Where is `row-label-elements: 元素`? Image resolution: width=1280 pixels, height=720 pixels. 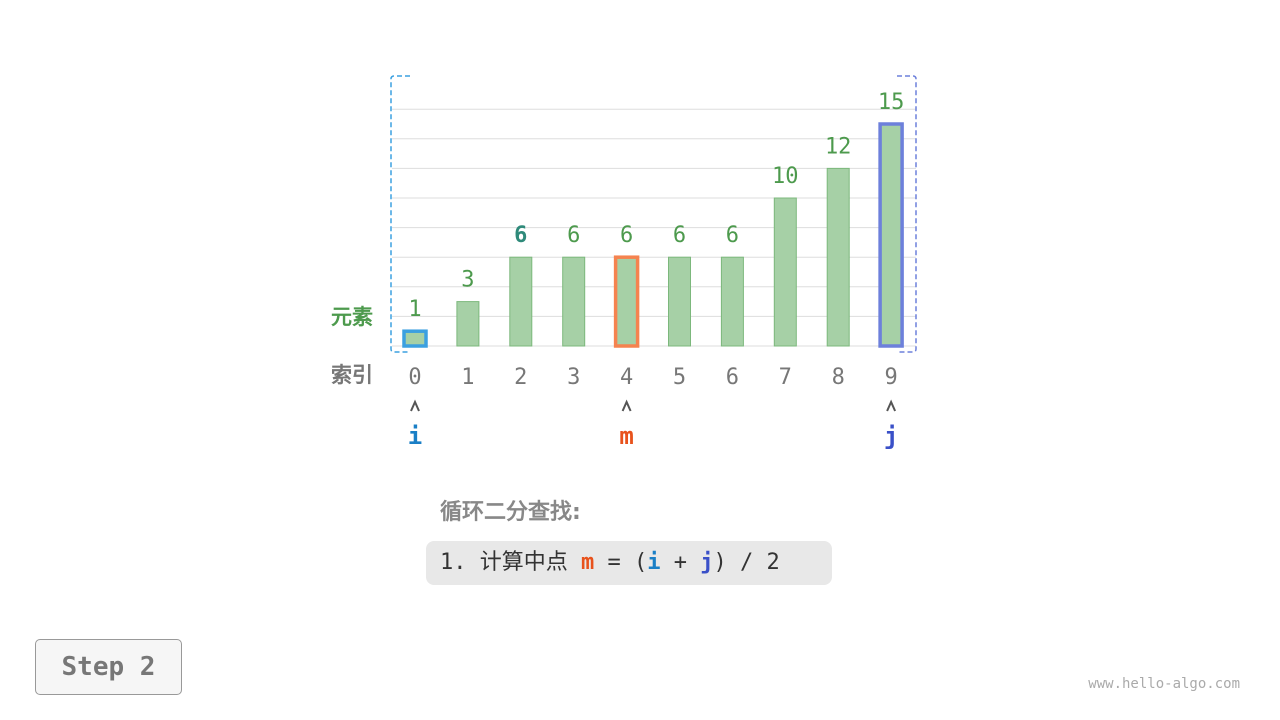
row-label-elements: 元素 is located at coordinates (352, 317).